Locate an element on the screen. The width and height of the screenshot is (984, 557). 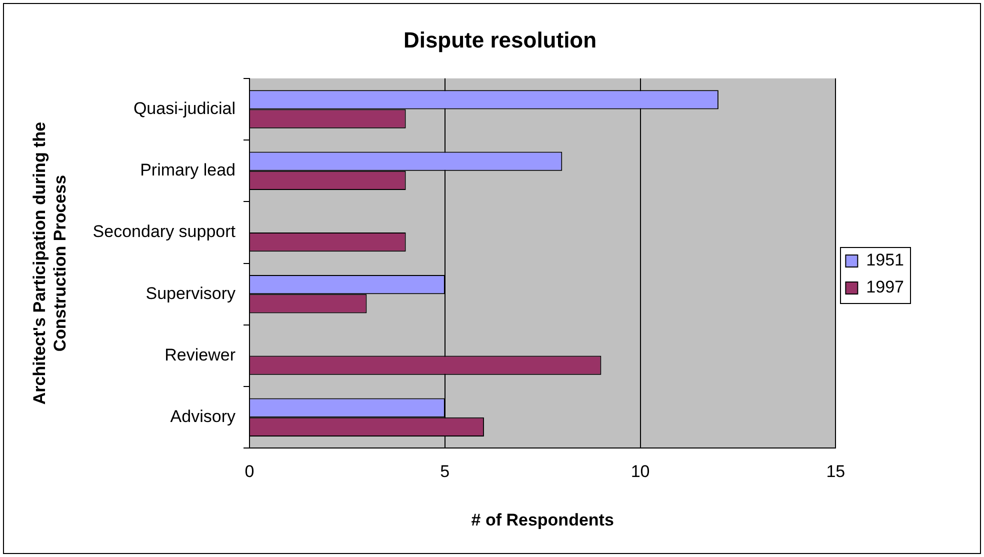
x-axis-title: # of Respondents is located at coordinates (542, 520).